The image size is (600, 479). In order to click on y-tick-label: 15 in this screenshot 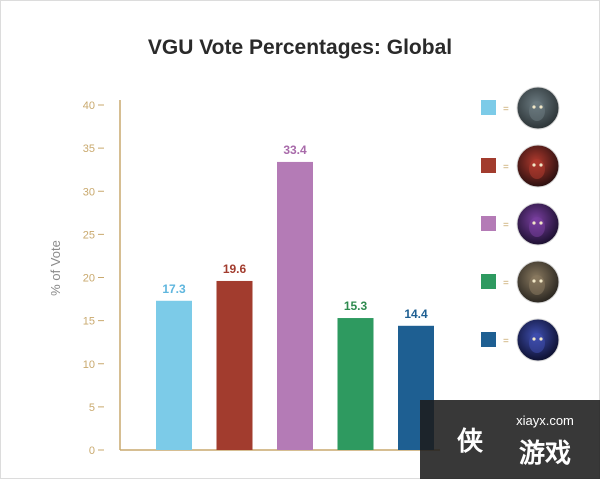, I will do `click(89, 322)`.